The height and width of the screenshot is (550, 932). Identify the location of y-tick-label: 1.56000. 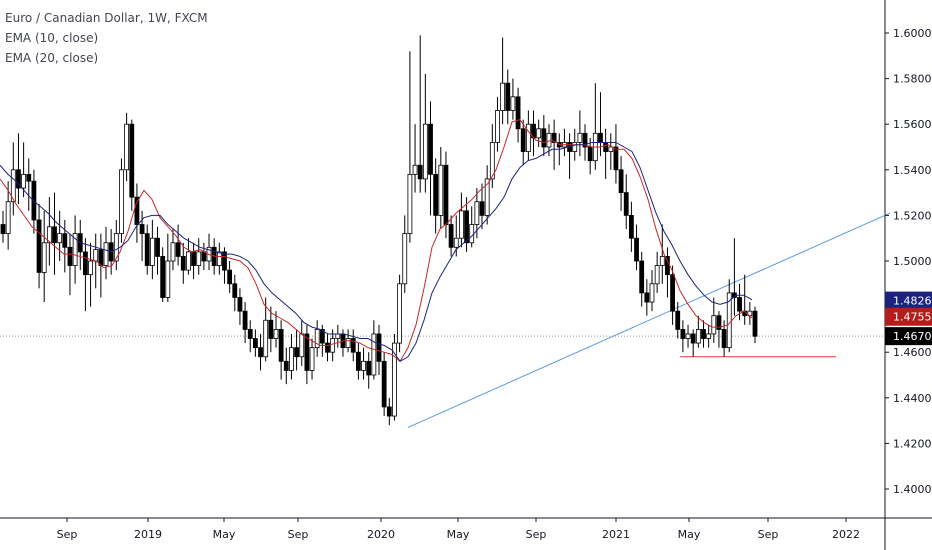
(912, 124).